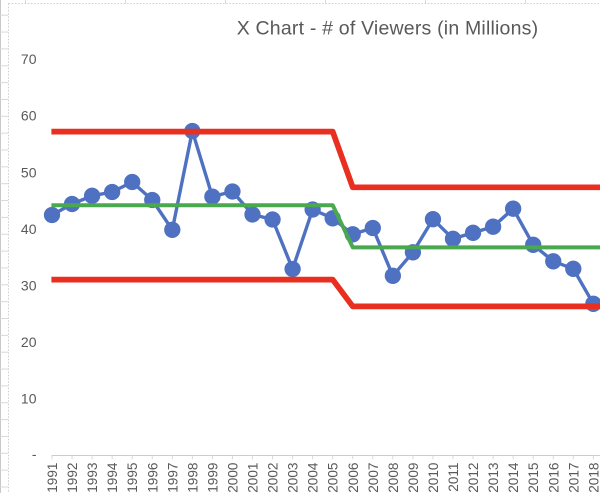 Image resolution: width=600 pixels, height=493 pixels. I want to click on svg-text: 1999, so click(212, 478).